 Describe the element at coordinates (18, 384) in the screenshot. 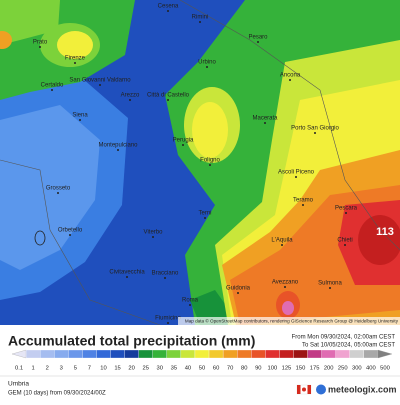

I see `region: Umbria` at that location.